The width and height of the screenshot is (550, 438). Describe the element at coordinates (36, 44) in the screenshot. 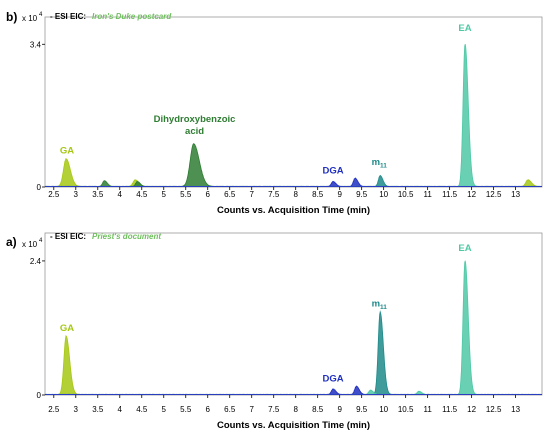

I see `y-tick-label: 3.4` at that location.